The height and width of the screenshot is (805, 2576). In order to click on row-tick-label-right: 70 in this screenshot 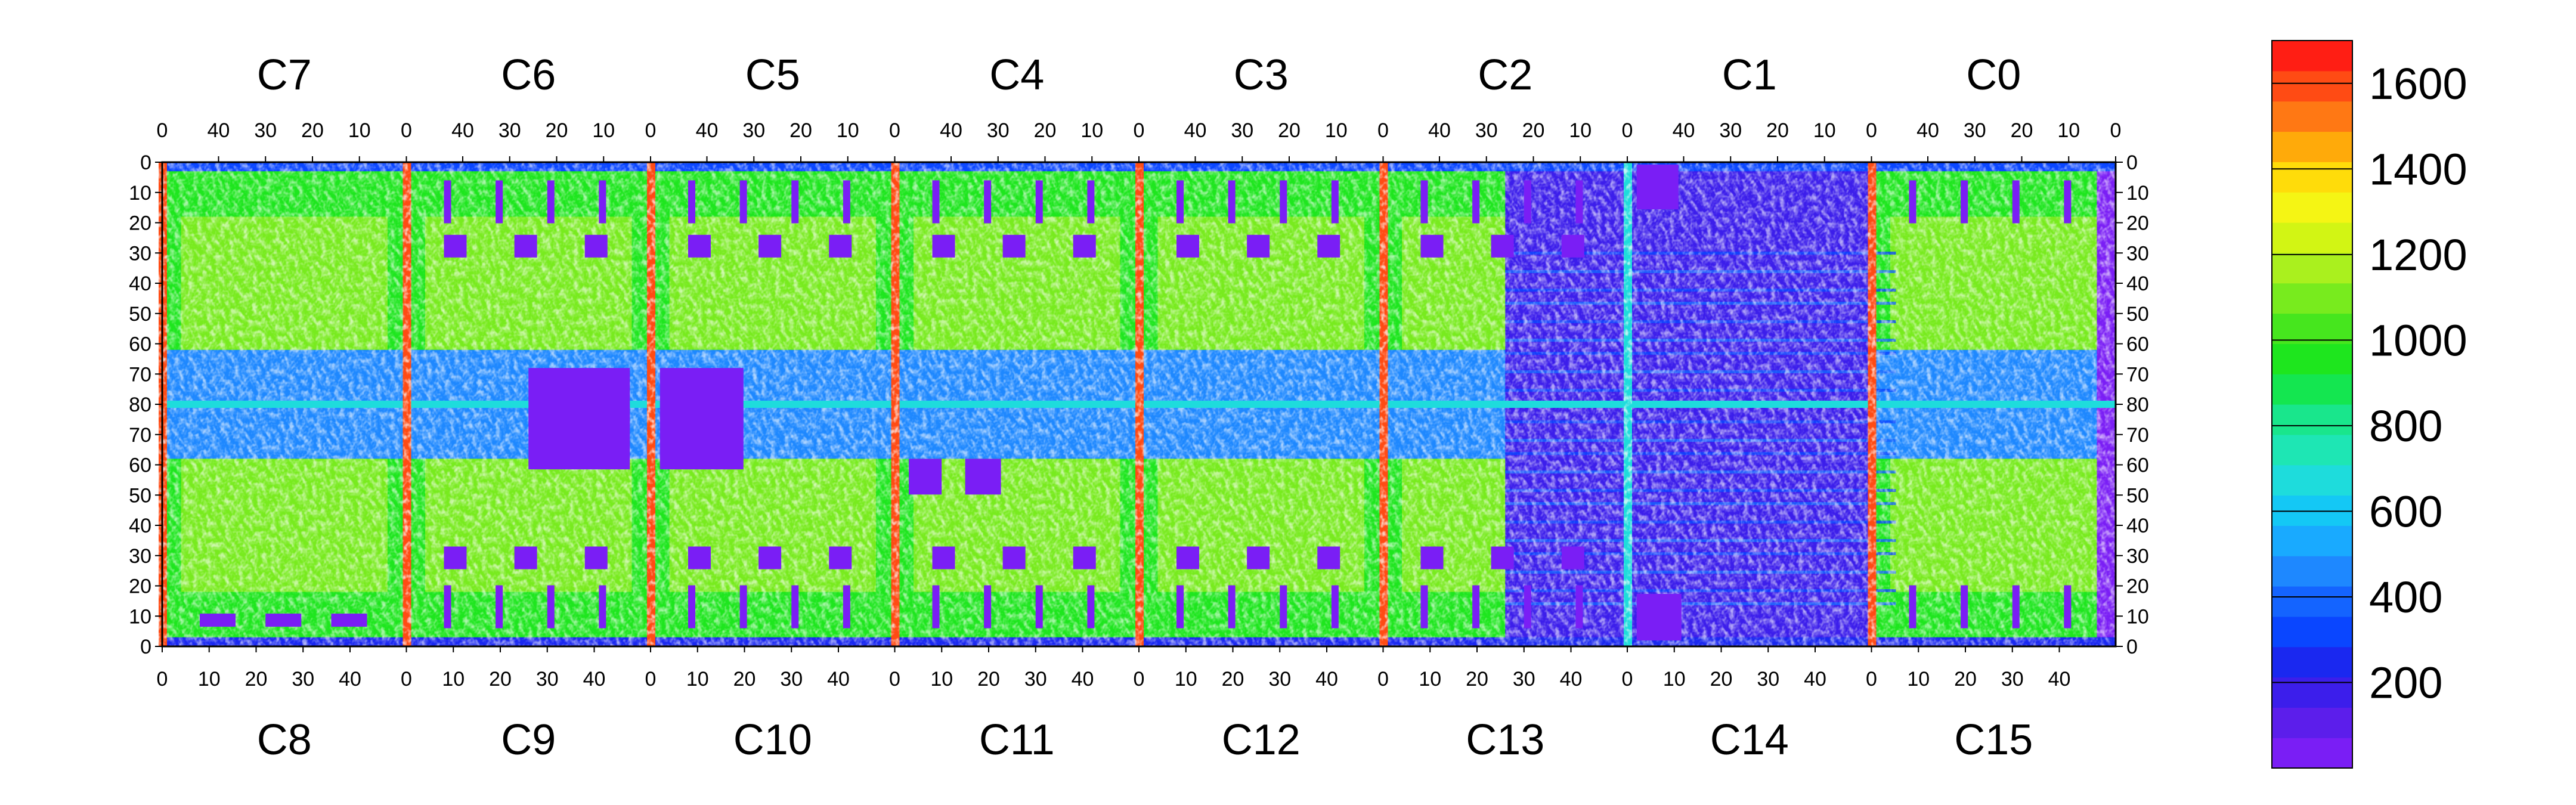, I will do `click(2137, 375)`.